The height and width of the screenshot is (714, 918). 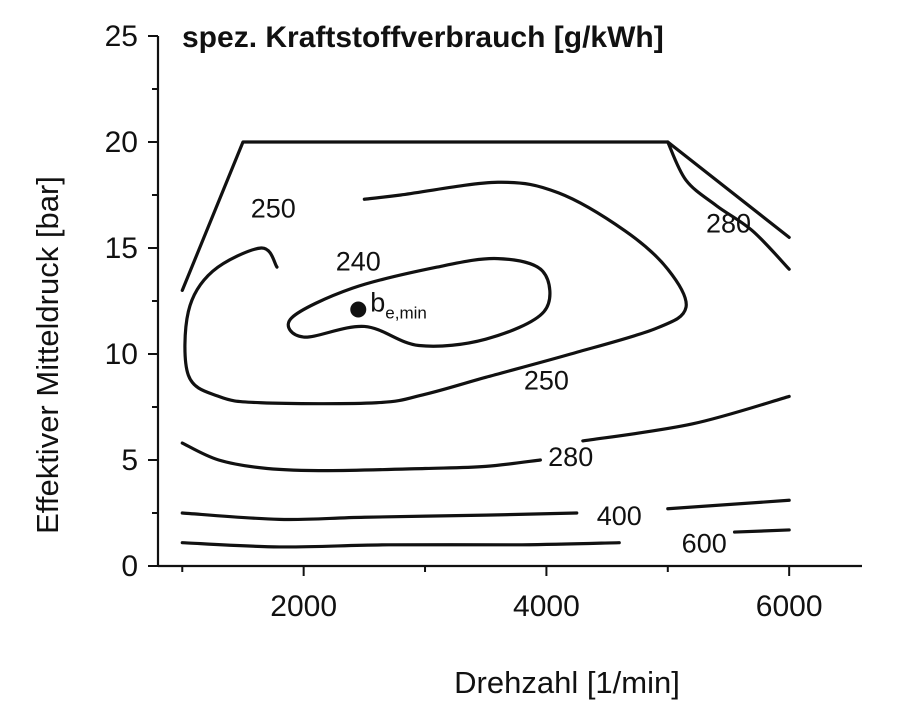 What do you see at coordinates (546, 606) in the screenshot?
I see `x-tick-label: 4000` at bounding box center [546, 606].